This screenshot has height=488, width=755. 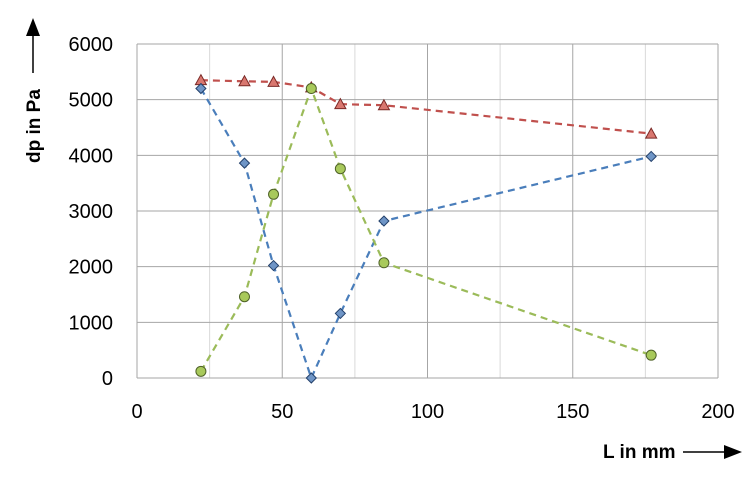 What do you see at coordinates (572, 412) in the screenshot?
I see `x-tick-label: 150` at bounding box center [572, 412].